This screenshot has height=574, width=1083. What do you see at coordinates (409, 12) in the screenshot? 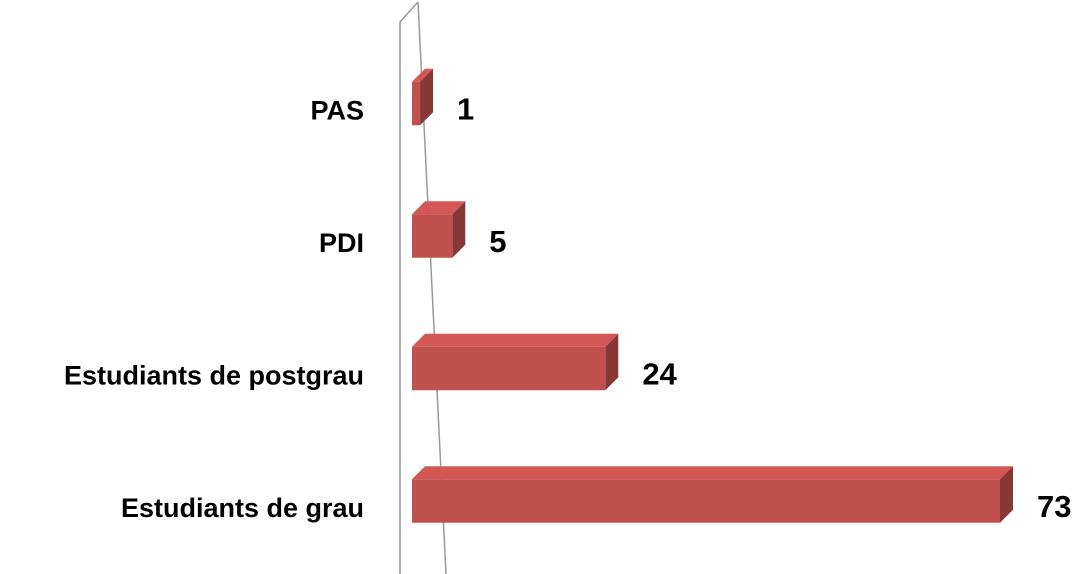
I see `wall-edge` at bounding box center [409, 12].